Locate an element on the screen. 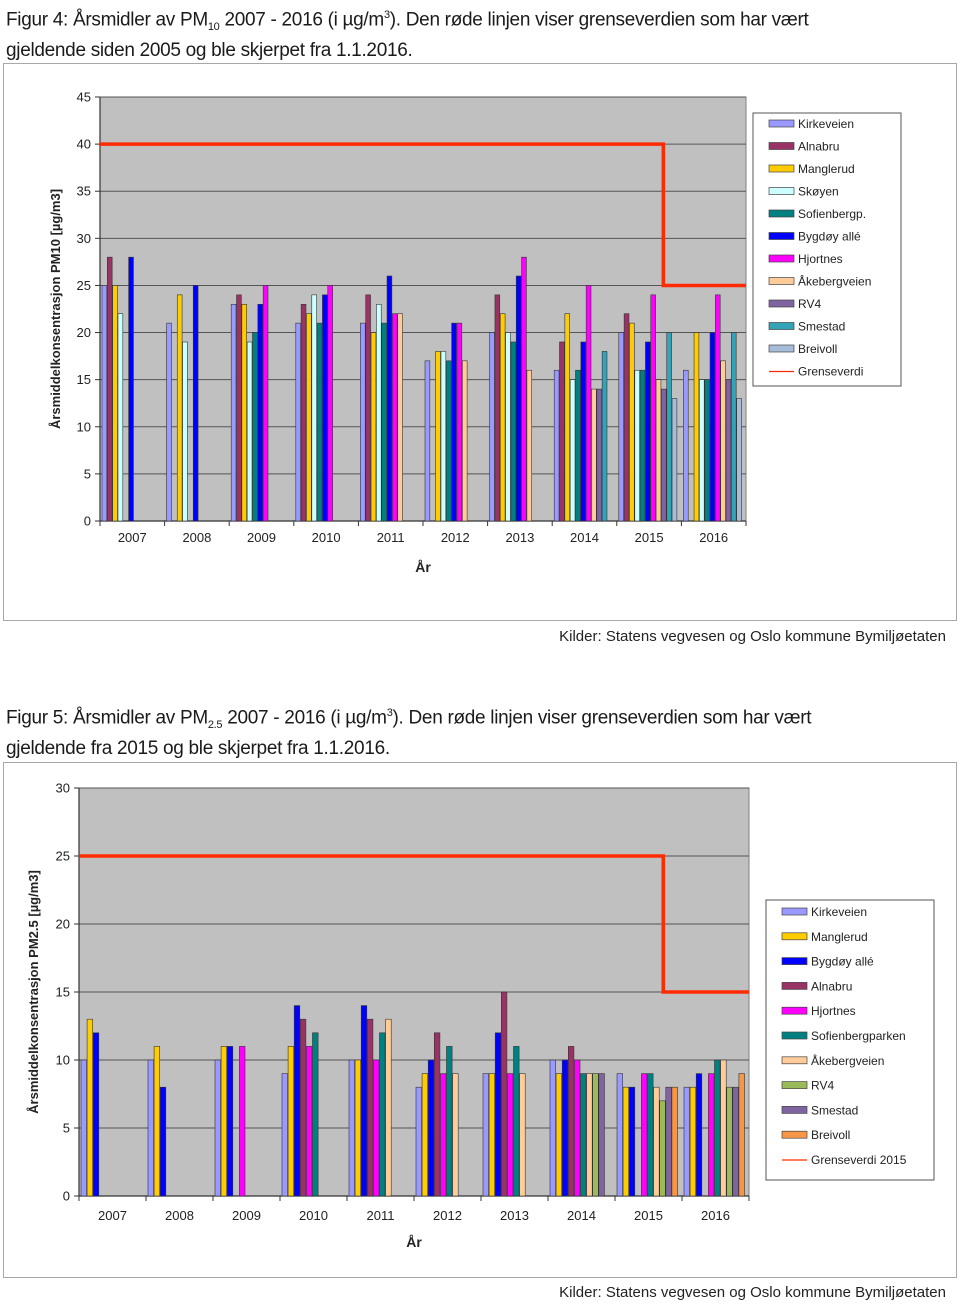 This screenshot has width=960, height=1304. bar-kirkeveien-2008 is located at coordinates (150, 1128).